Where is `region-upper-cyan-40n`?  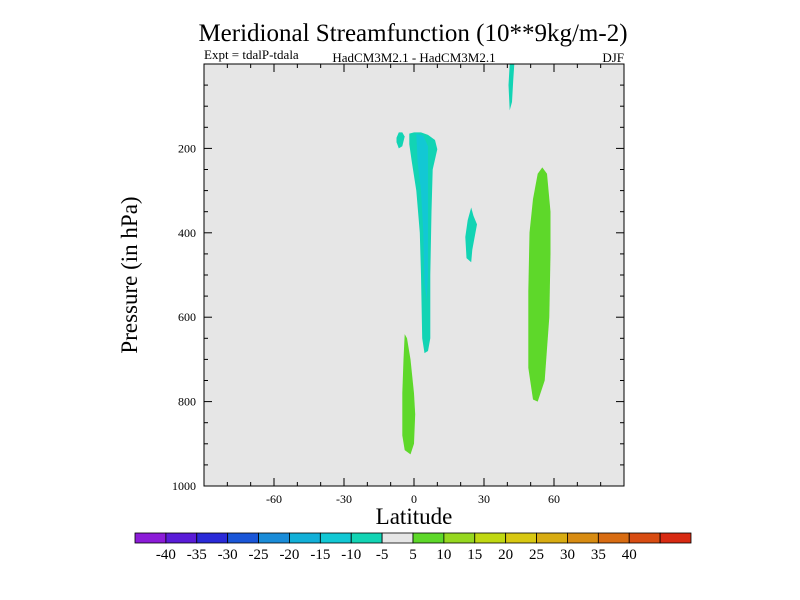 region-upper-cyan-40n is located at coordinates (511, 87).